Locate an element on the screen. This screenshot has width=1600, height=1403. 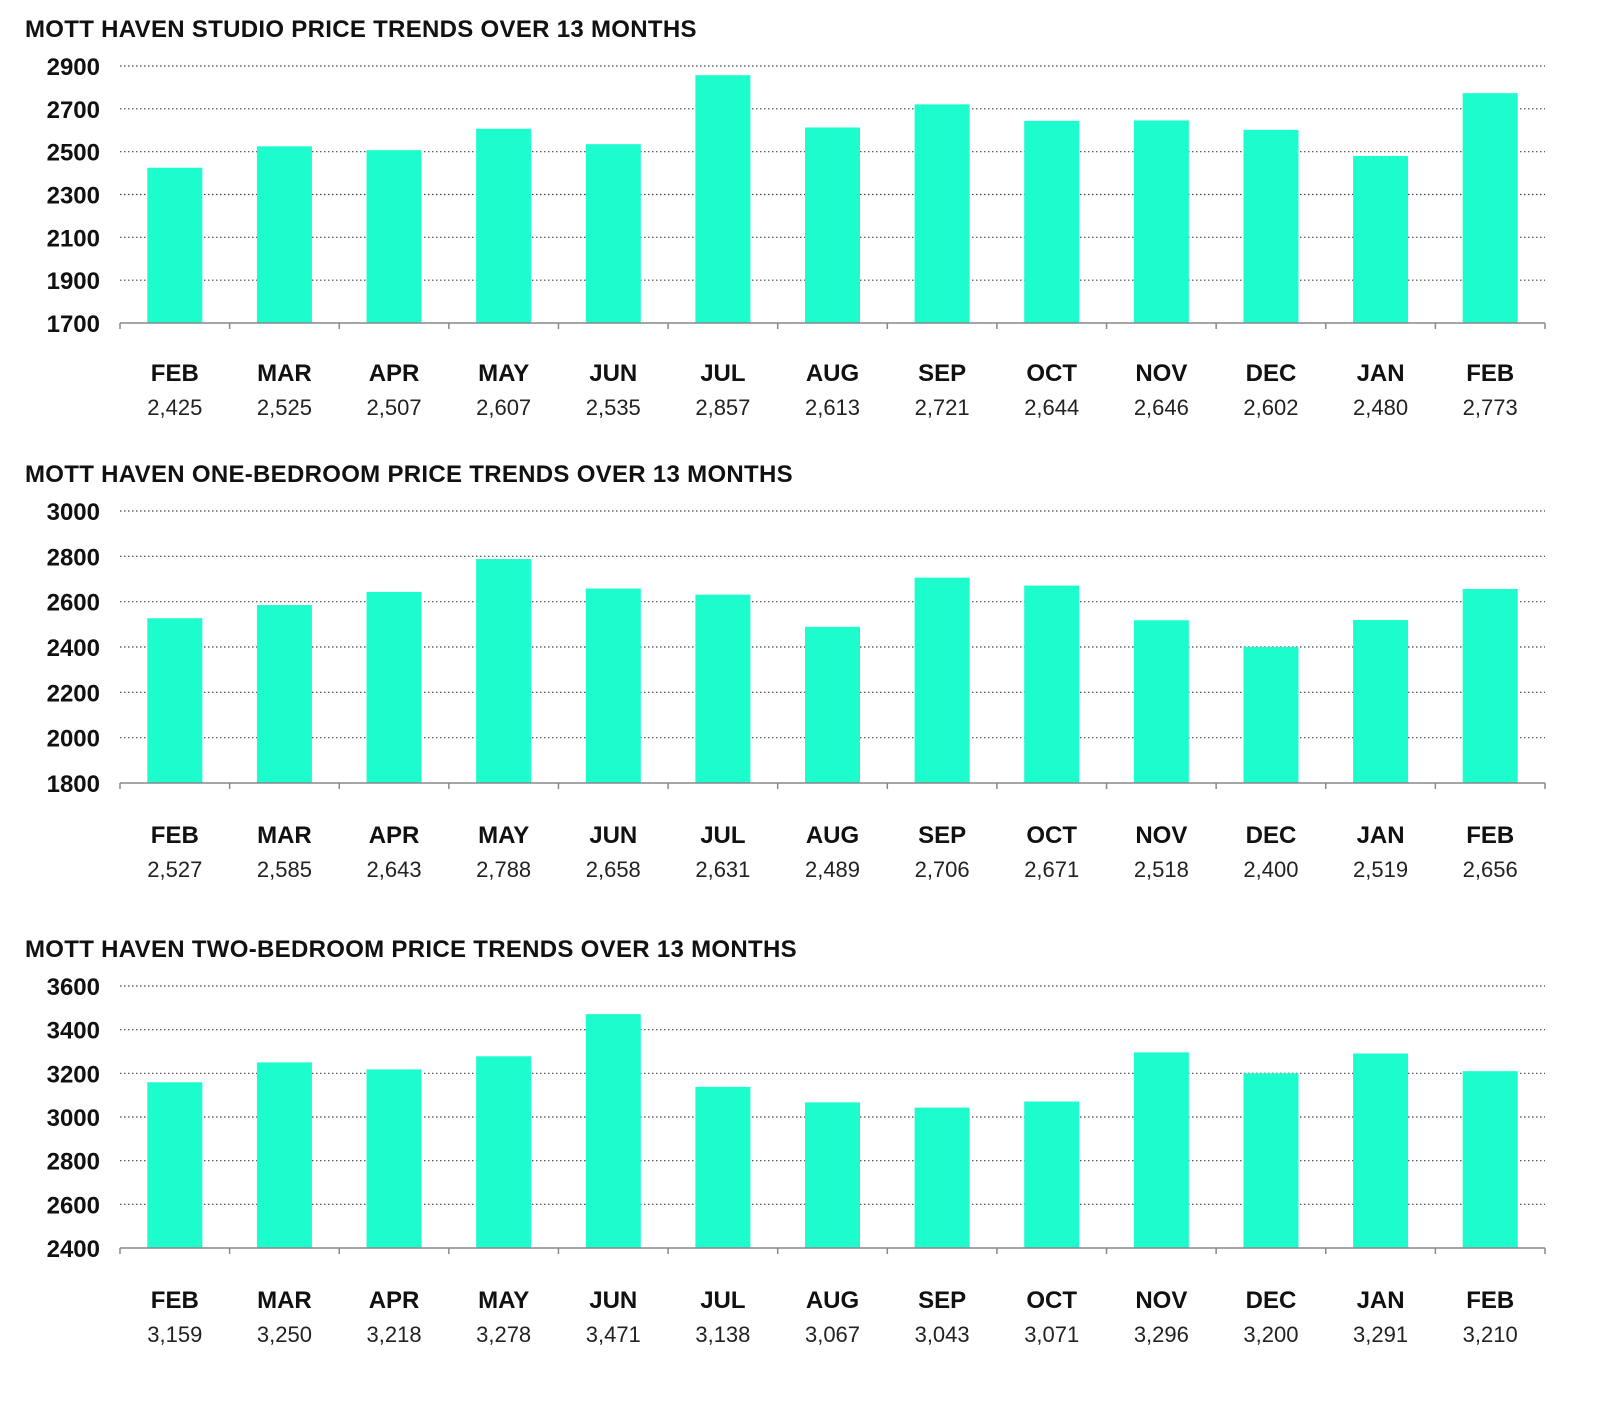
value-label: 3,296 is located at coordinates (1161, 1334).